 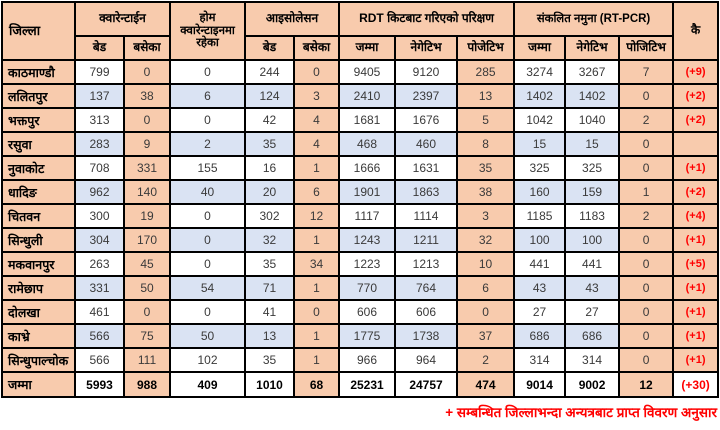 What do you see at coordinates (147, 360) in the screenshot?
I see `cell-quar-occupied: 111` at bounding box center [147, 360].